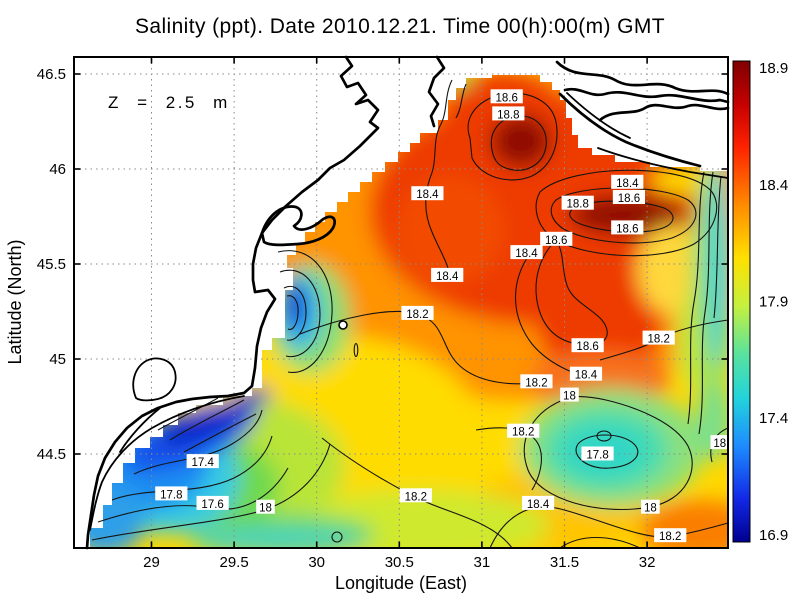 Image resolution: width=800 pixels, height=600 pixels. What do you see at coordinates (316, 562) in the screenshot?
I see `x-tick-label: 30` at bounding box center [316, 562].